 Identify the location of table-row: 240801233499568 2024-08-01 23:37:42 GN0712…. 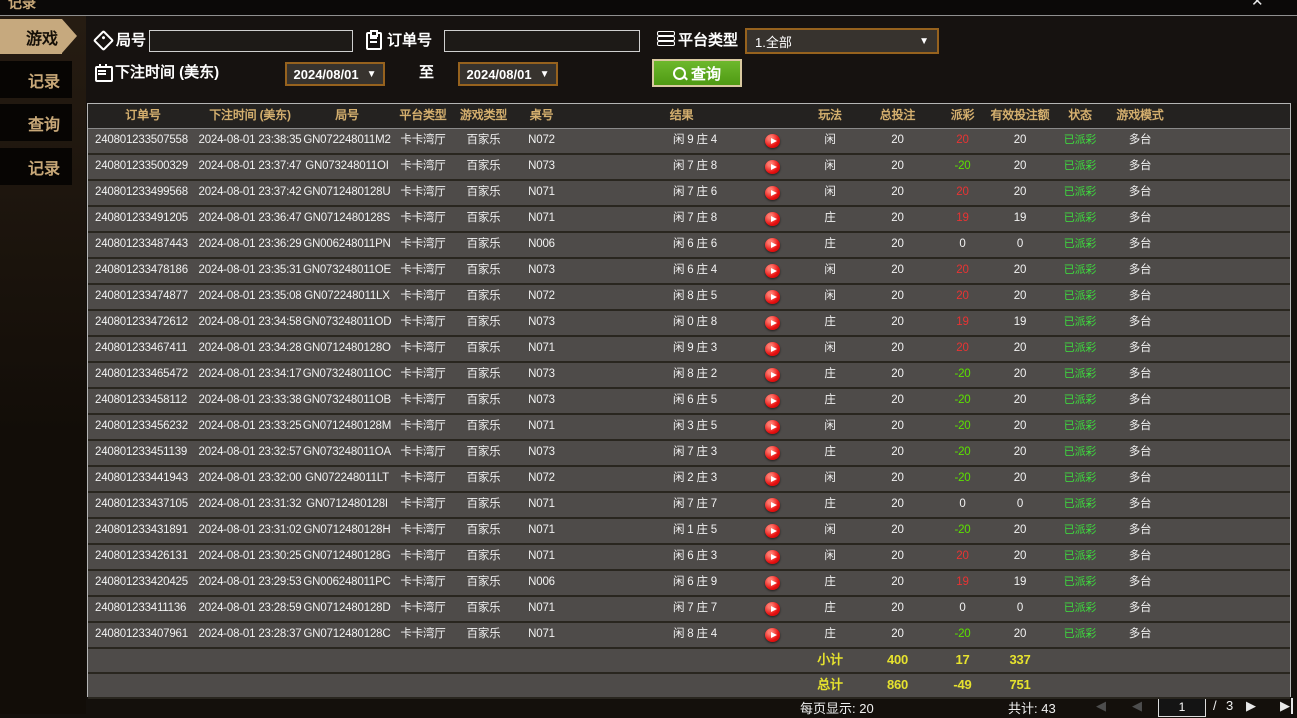
(689, 194).